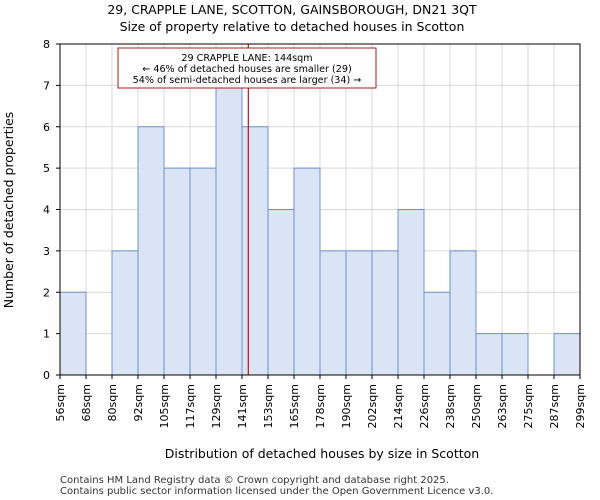 This screenshot has height=500, width=600. Describe the element at coordinates (229, 230) in the screenshot. I see `bar-129sqm` at that location.